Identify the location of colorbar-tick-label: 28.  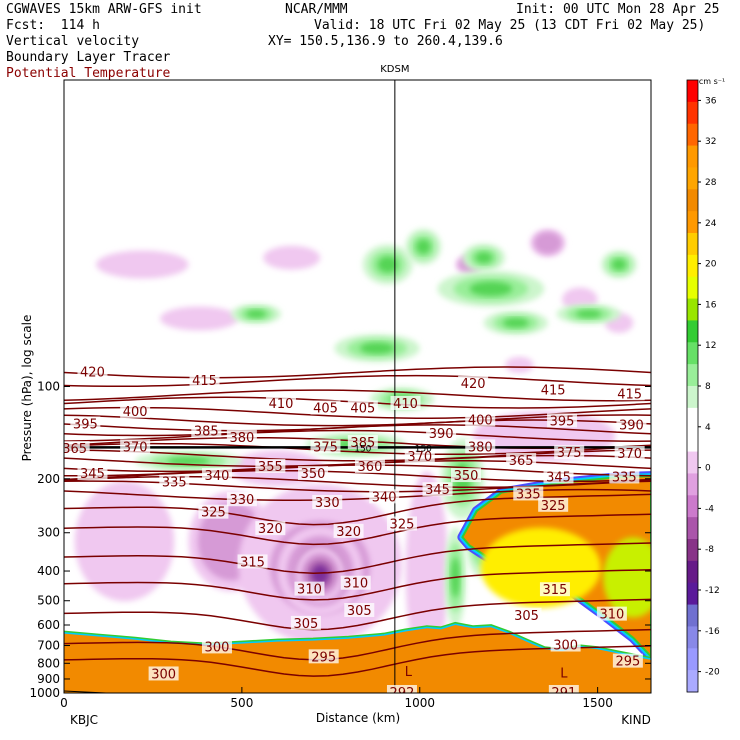
(711, 183).